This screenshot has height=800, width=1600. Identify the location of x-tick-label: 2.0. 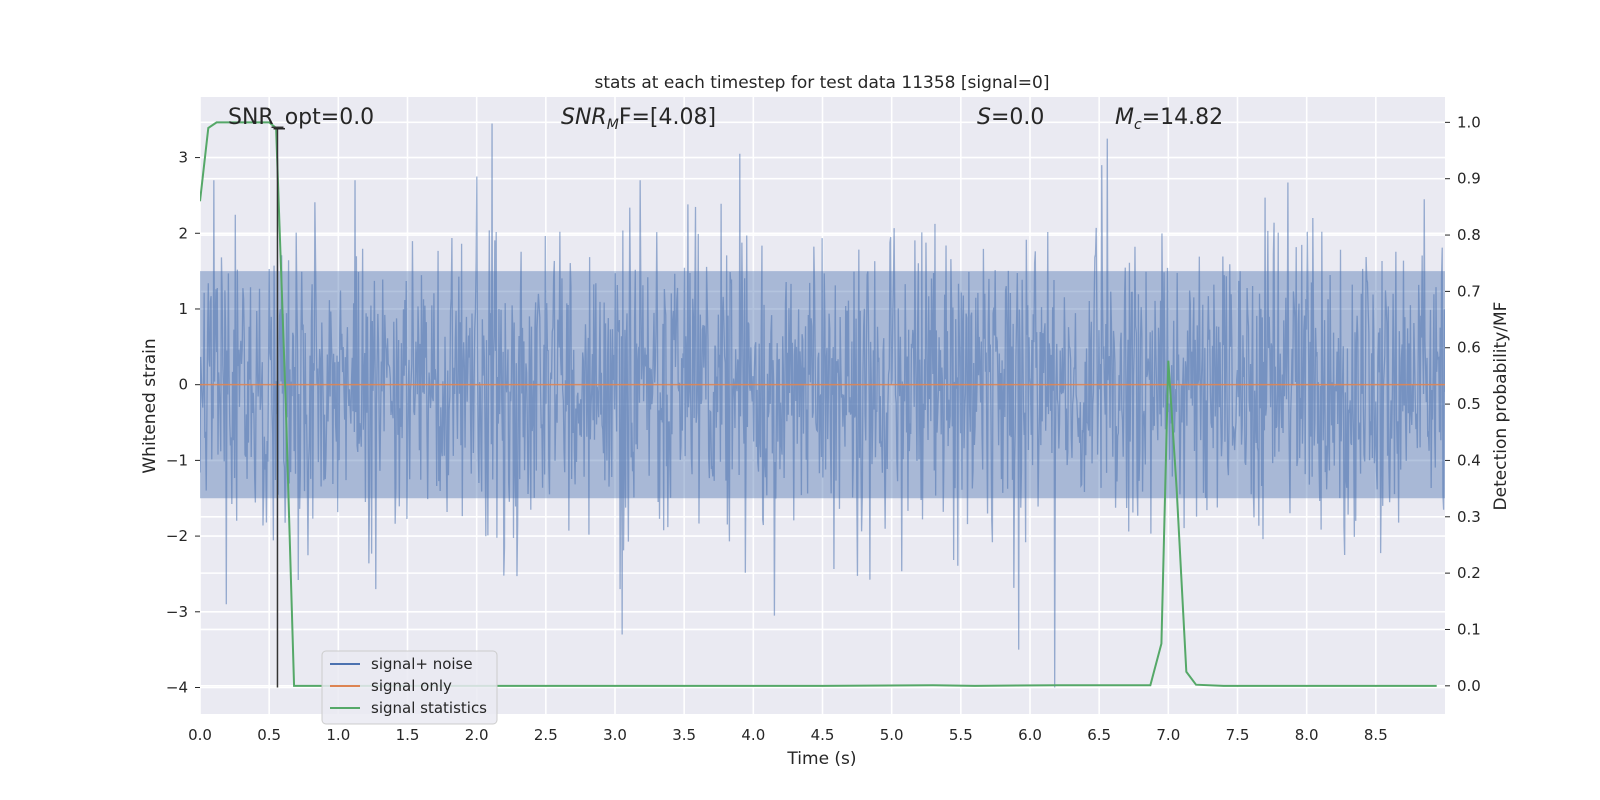
(477, 735).